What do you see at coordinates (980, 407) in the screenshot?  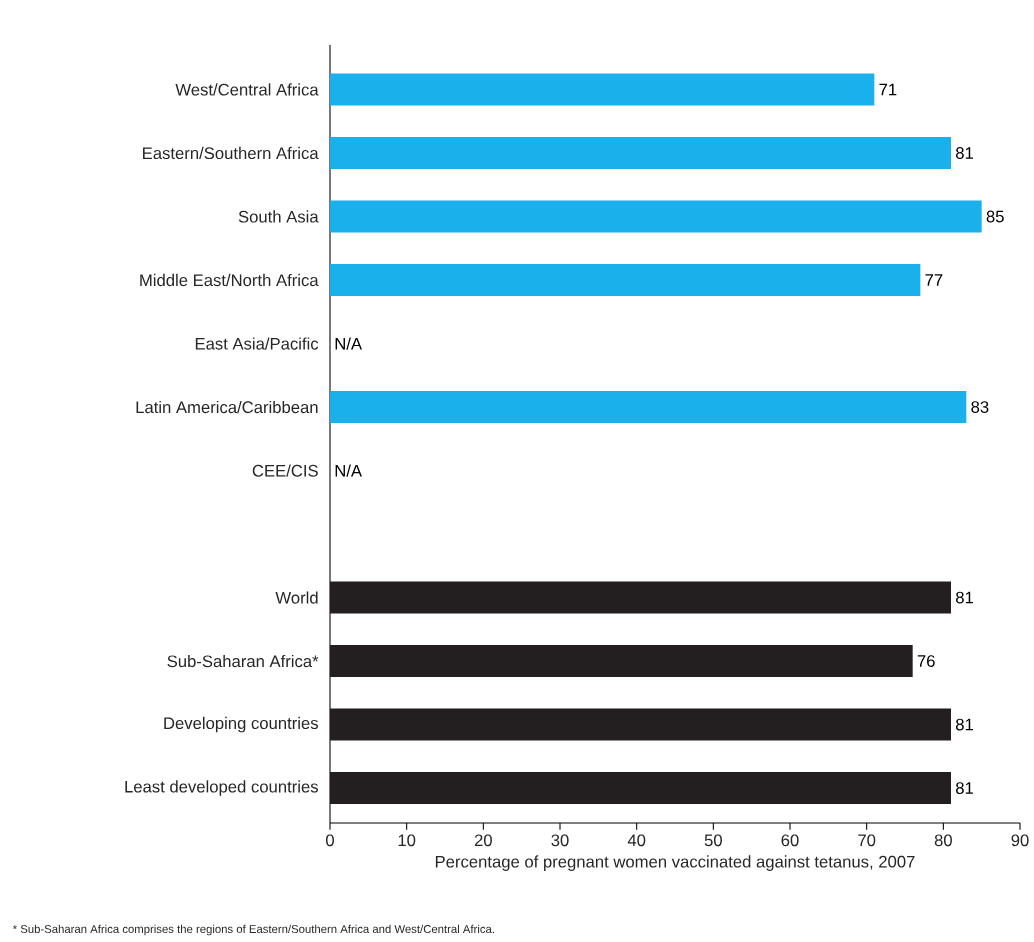 I see `data-label: 83` at bounding box center [980, 407].